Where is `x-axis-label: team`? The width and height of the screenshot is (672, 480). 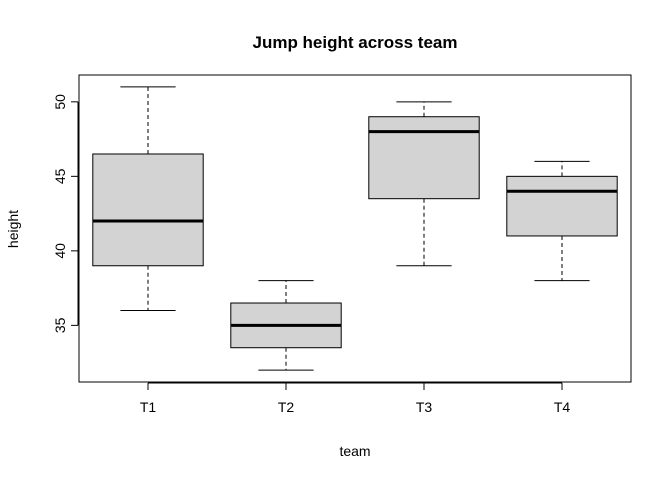
x-axis-label: team is located at coordinates (354, 451).